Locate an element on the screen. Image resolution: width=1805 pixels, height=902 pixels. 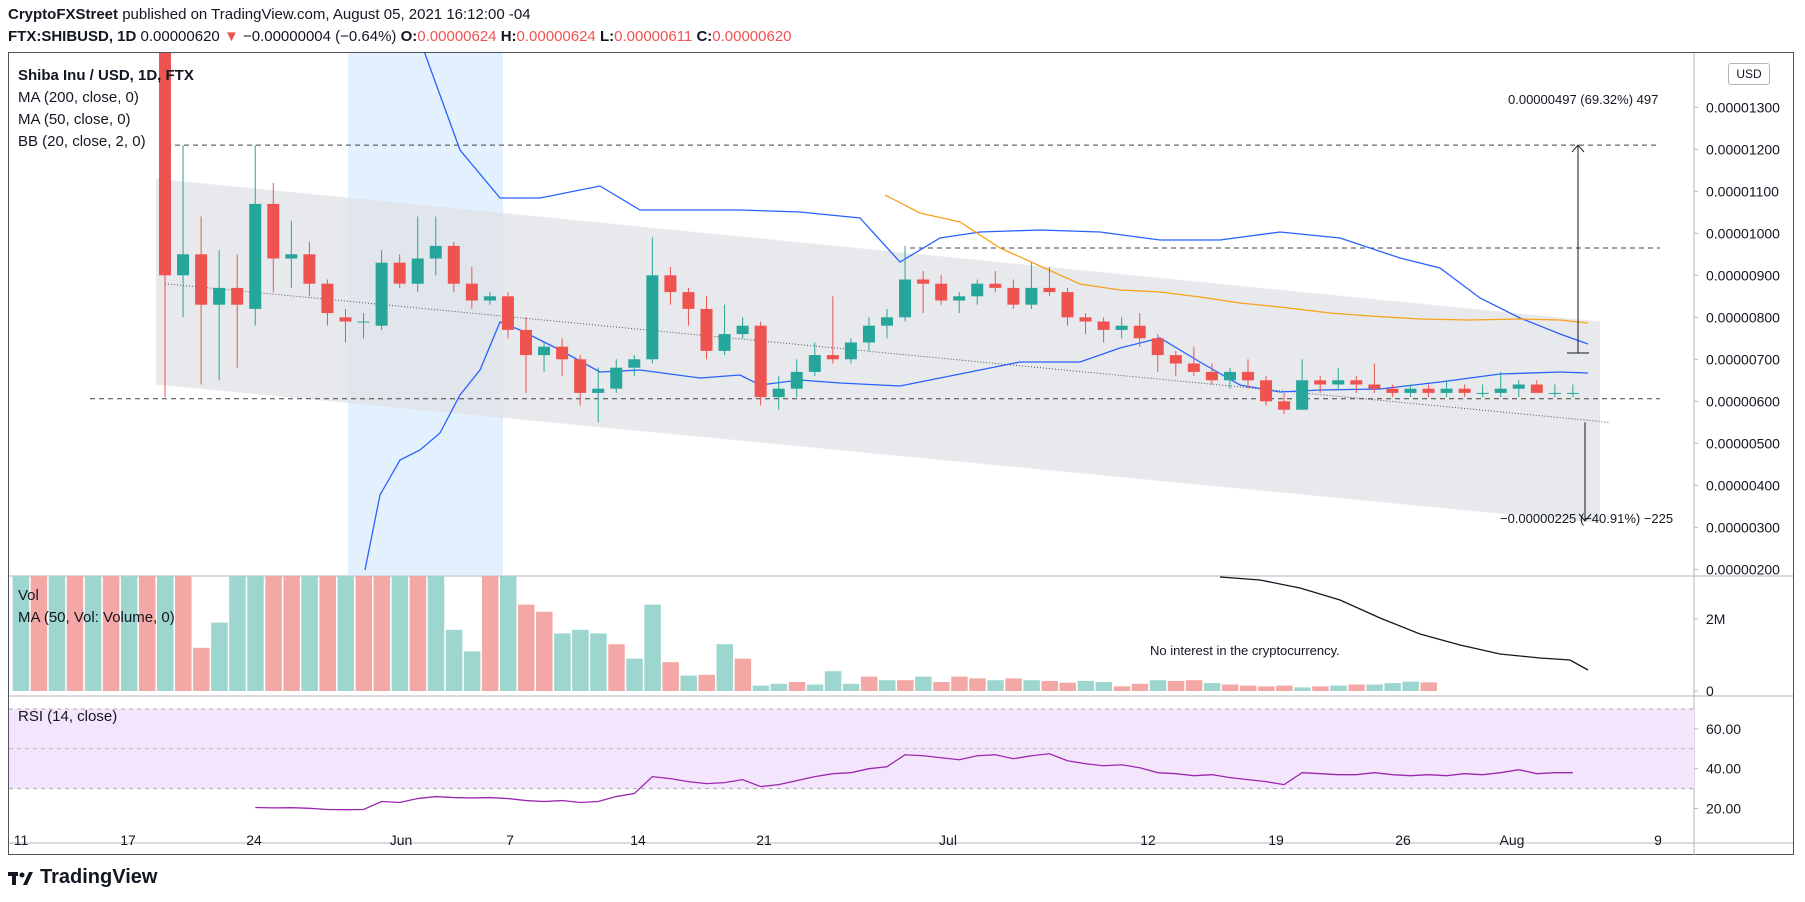
legend-bb: BB (20, close, 2, 0) is located at coordinates (82, 141).